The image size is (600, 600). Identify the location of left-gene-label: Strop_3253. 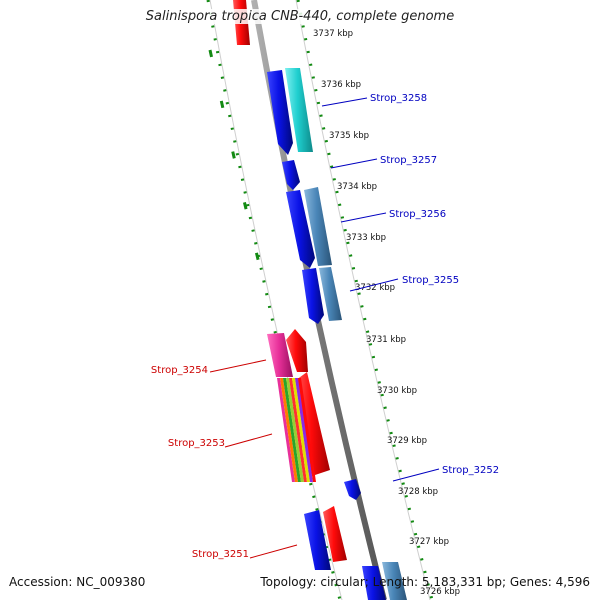
(196, 443).